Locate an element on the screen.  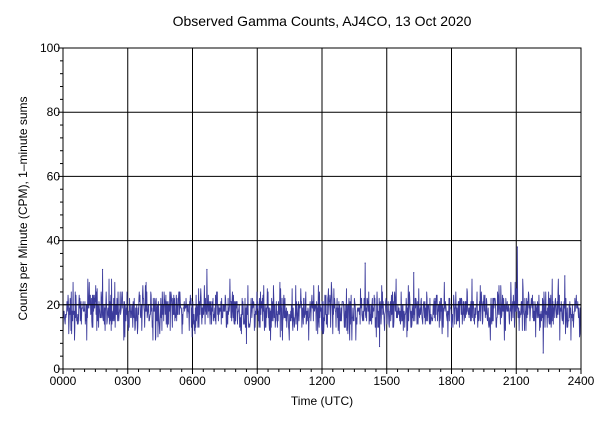
x-tick-label: 2400 is located at coordinates (581, 381).